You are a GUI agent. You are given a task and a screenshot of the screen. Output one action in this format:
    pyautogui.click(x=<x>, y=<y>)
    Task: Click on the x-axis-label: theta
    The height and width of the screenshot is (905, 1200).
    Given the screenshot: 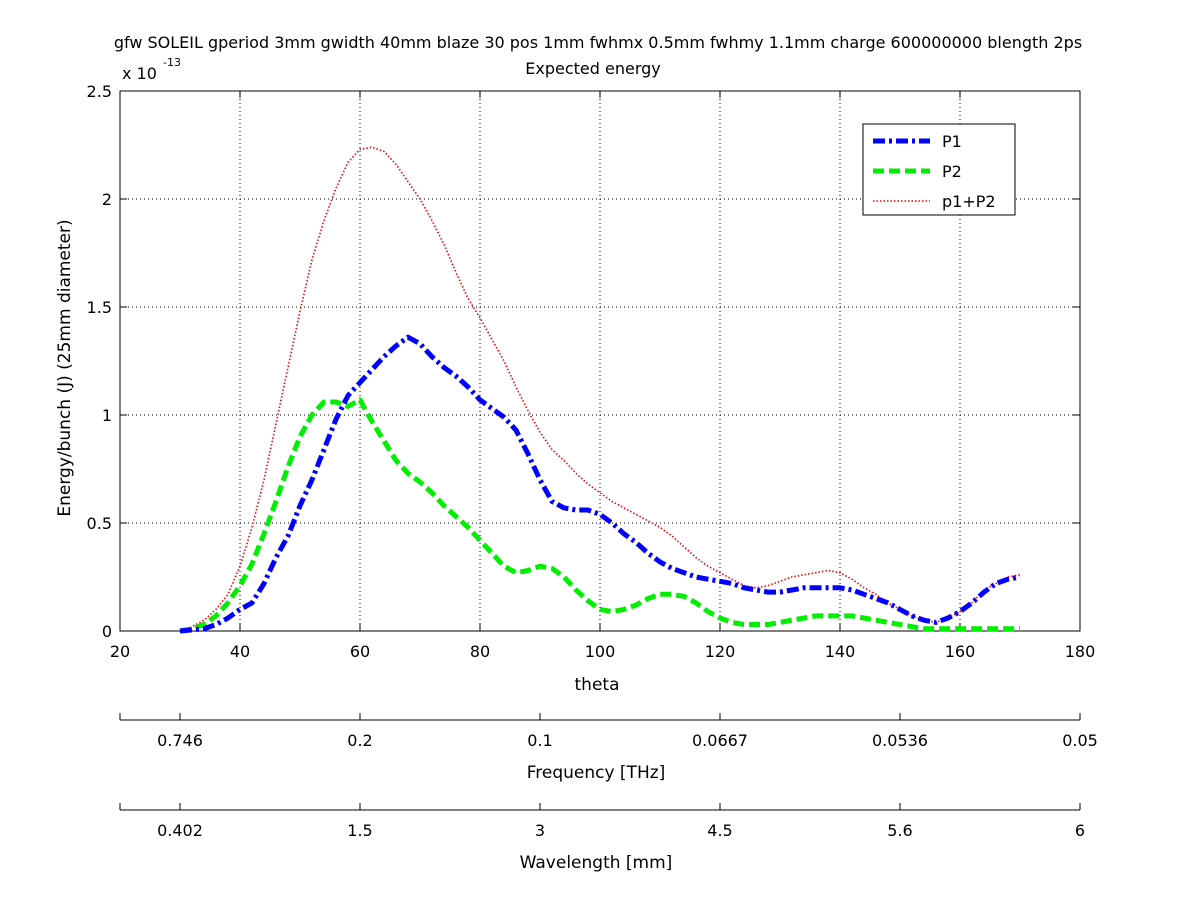 What is the action you would take?
    pyautogui.click(x=597, y=685)
    